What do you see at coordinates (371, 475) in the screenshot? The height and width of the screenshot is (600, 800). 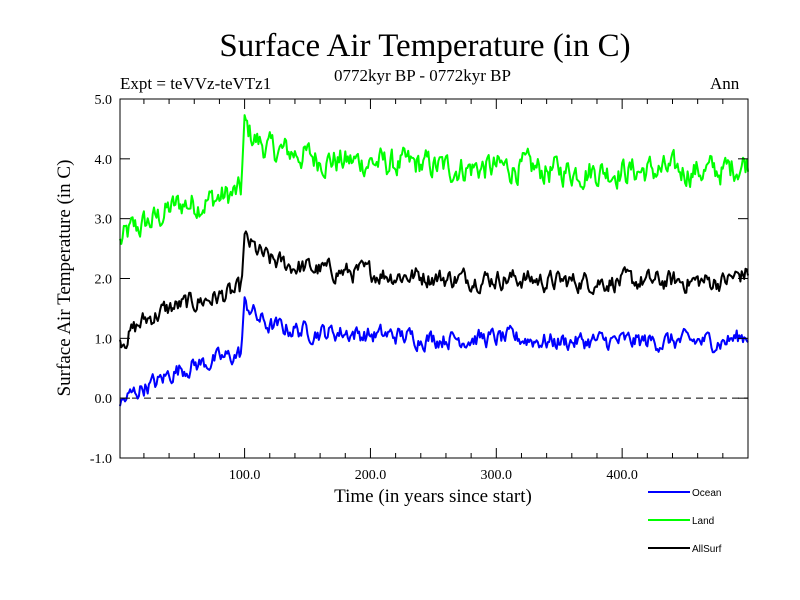 I see `x-tick-label: 200.0` at bounding box center [371, 475].